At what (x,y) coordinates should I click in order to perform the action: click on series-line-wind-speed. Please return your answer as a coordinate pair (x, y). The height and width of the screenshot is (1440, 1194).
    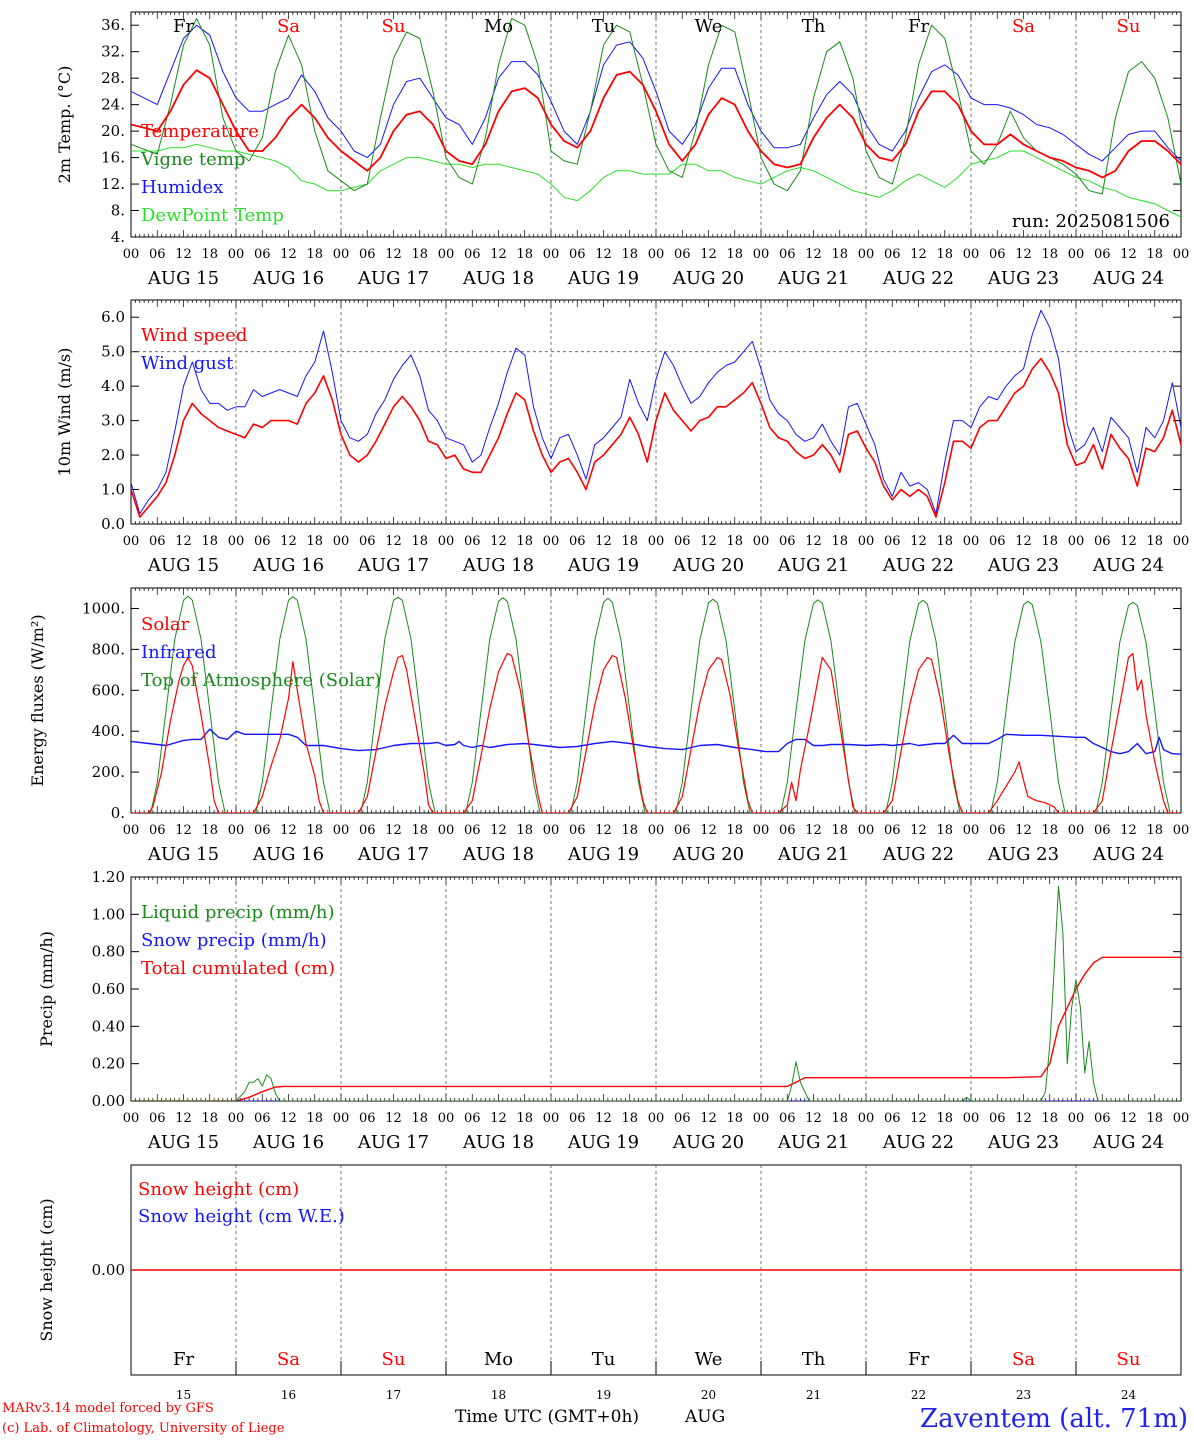
    Looking at the image, I should click on (656, 437).